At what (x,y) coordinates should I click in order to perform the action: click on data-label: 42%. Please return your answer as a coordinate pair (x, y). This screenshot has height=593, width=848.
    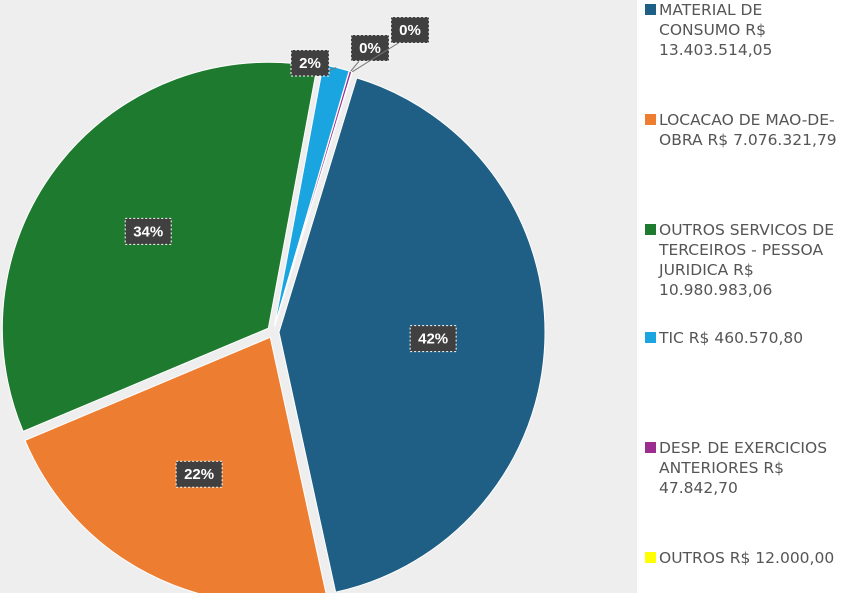
    Looking at the image, I should click on (433, 339).